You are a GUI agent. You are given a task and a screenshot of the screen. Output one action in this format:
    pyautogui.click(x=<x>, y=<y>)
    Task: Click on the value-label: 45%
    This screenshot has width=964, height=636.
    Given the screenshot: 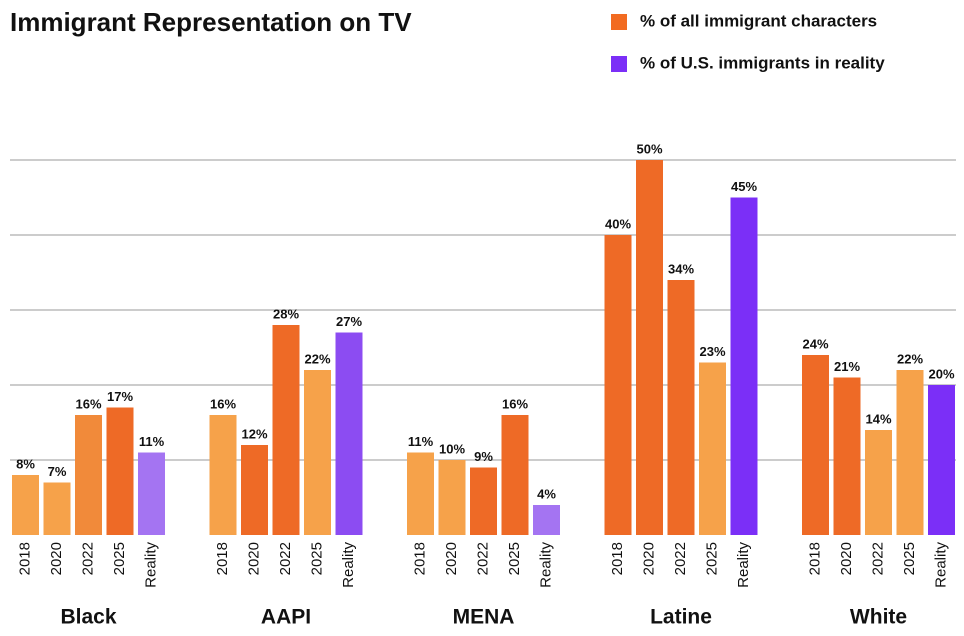 What is the action you would take?
    pyautogui.click(x=744, y=186)
    